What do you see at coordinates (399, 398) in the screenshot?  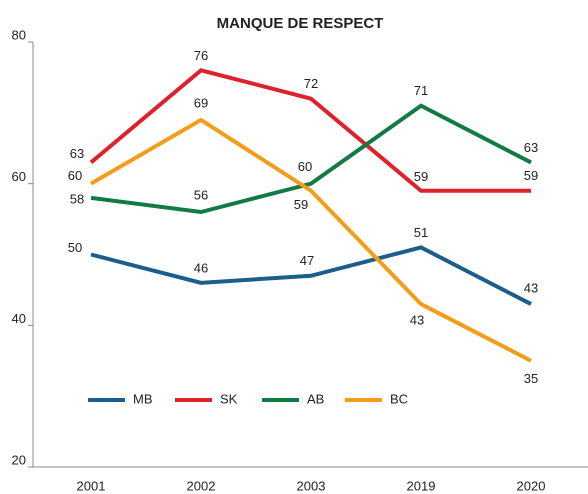 I see `legend-label: BC` at bounding box center [399, 398].